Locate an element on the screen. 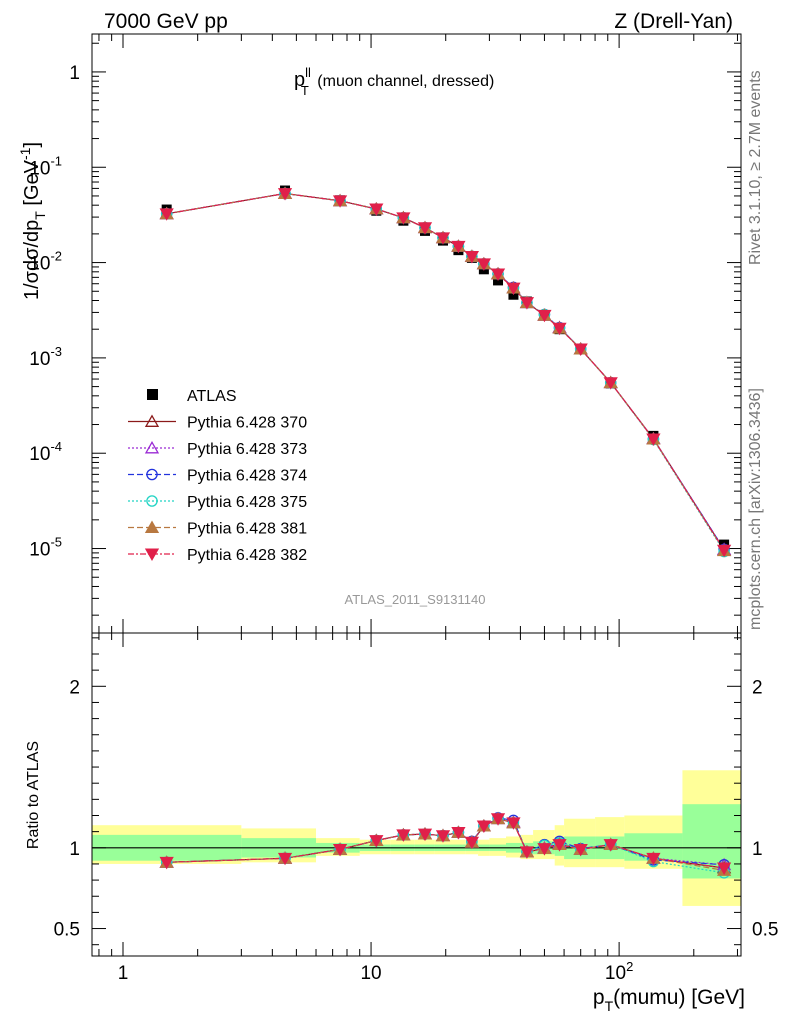 This screenshot has height=1024, width=786. ratio-y-tick-label-left: 0.5 is located at coordinates (67, 930).